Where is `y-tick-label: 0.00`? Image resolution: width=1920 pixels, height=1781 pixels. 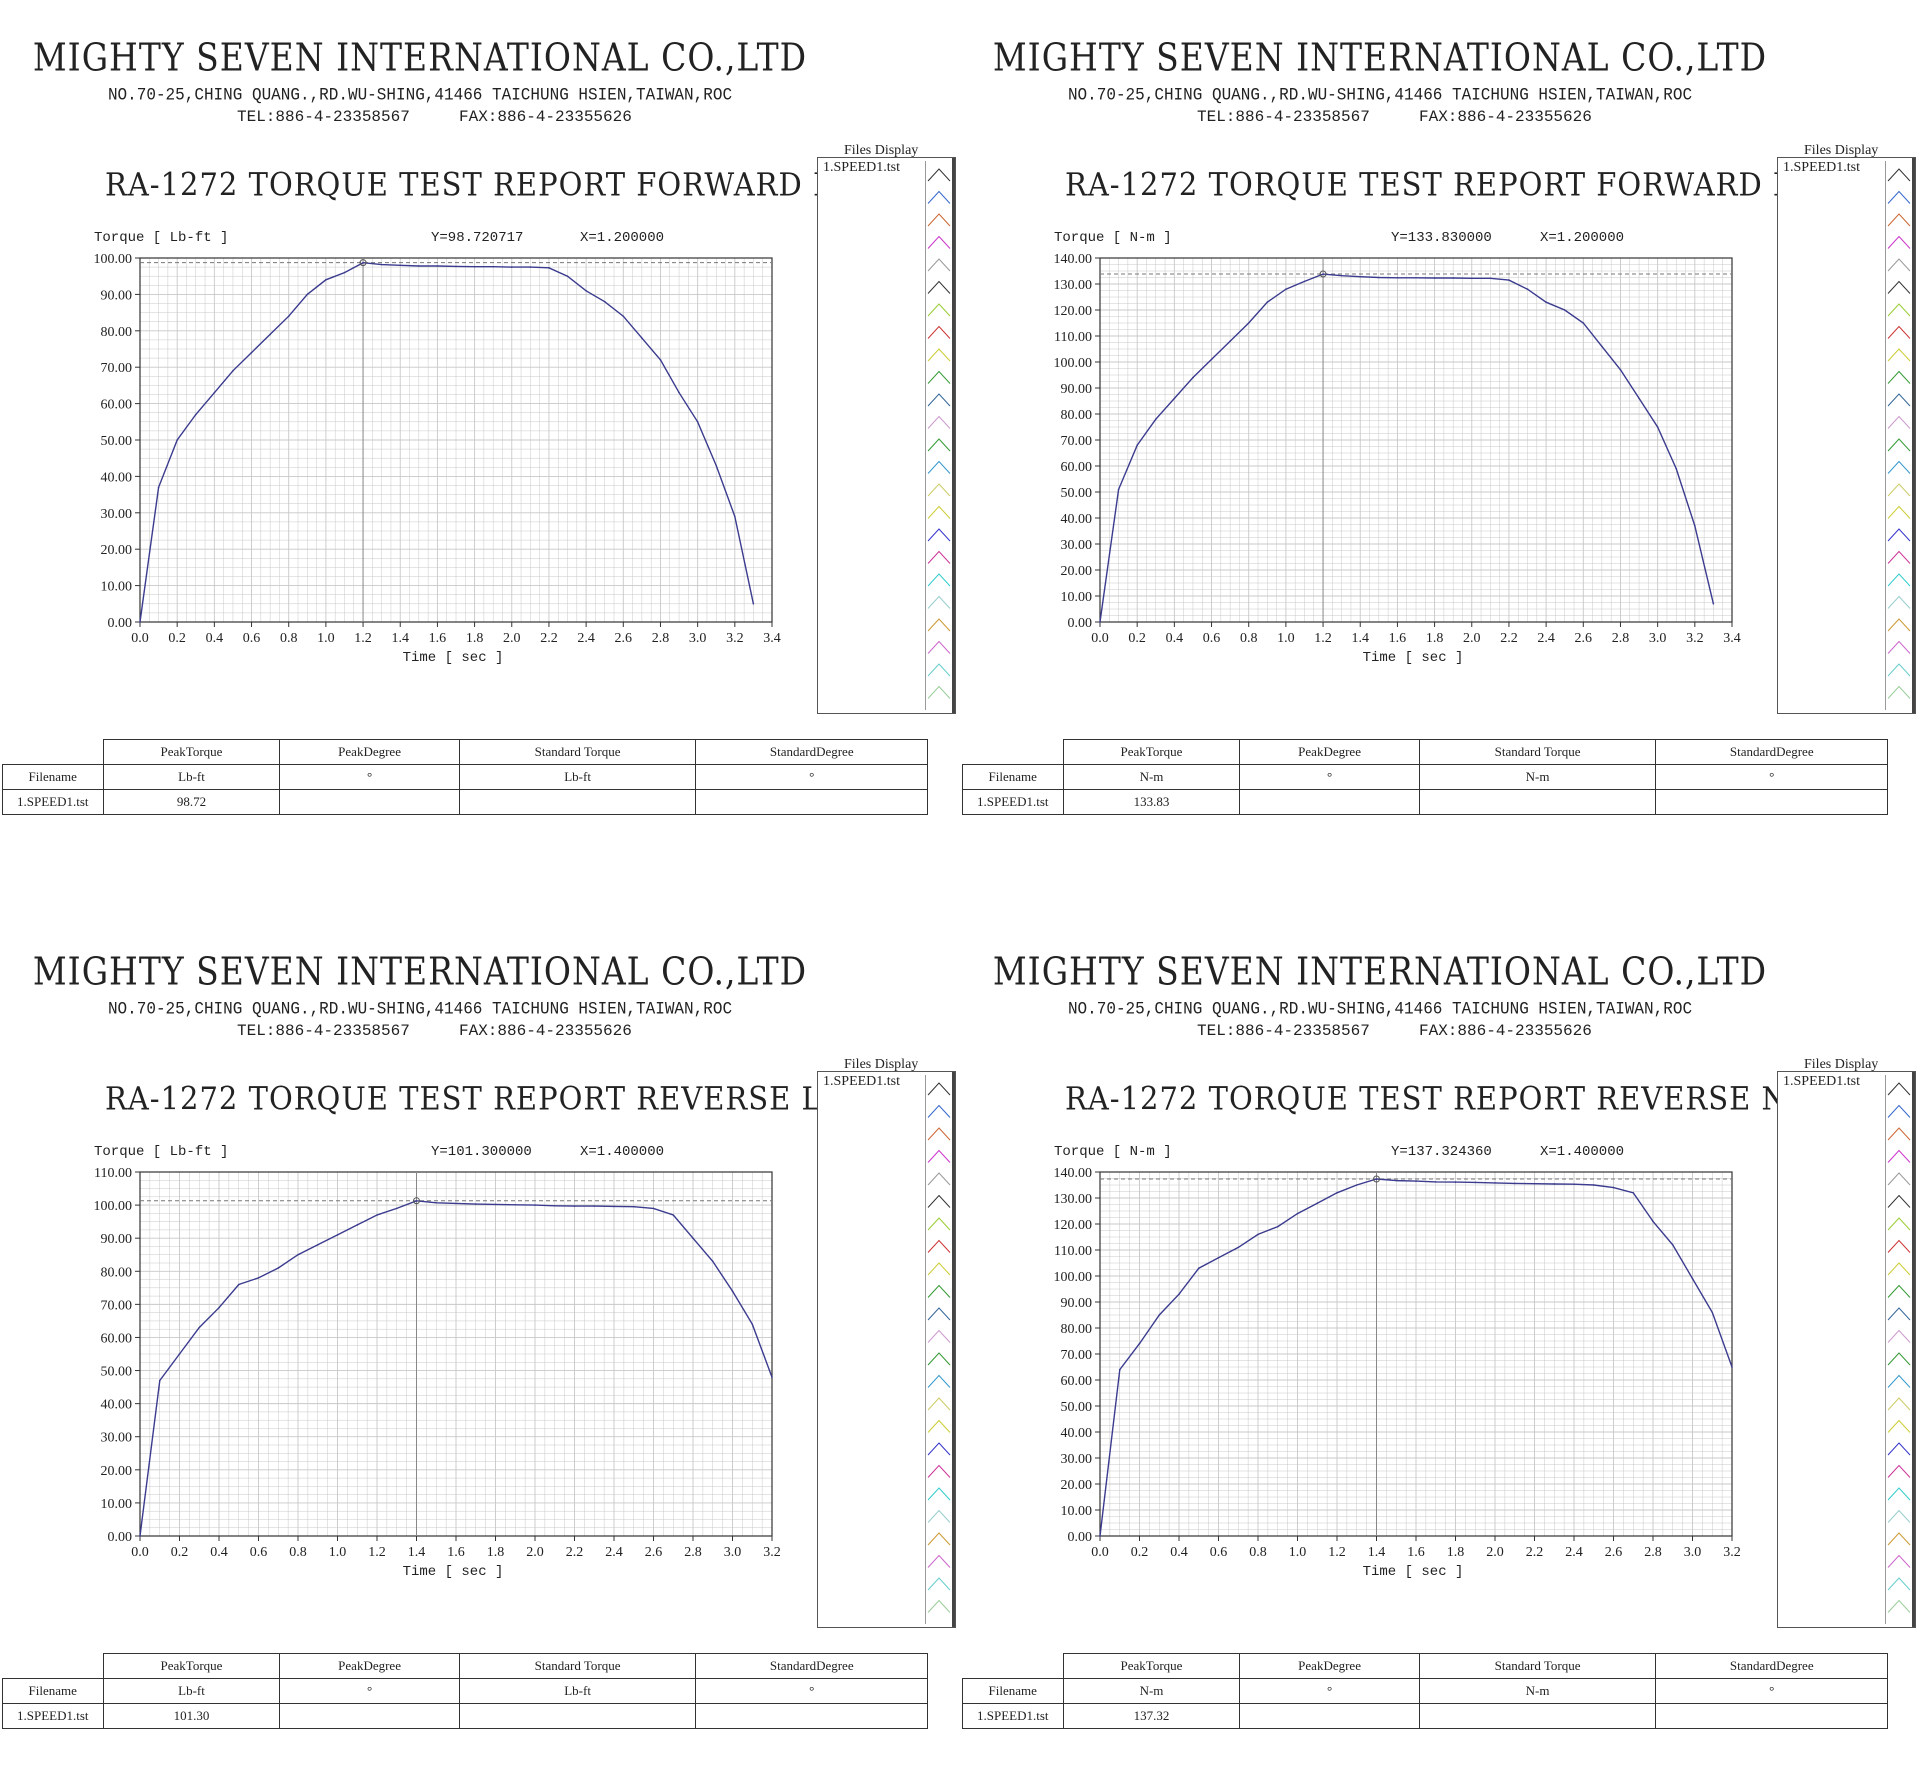
y-tick-label: 0.00 is located at coordinates (120, 623).